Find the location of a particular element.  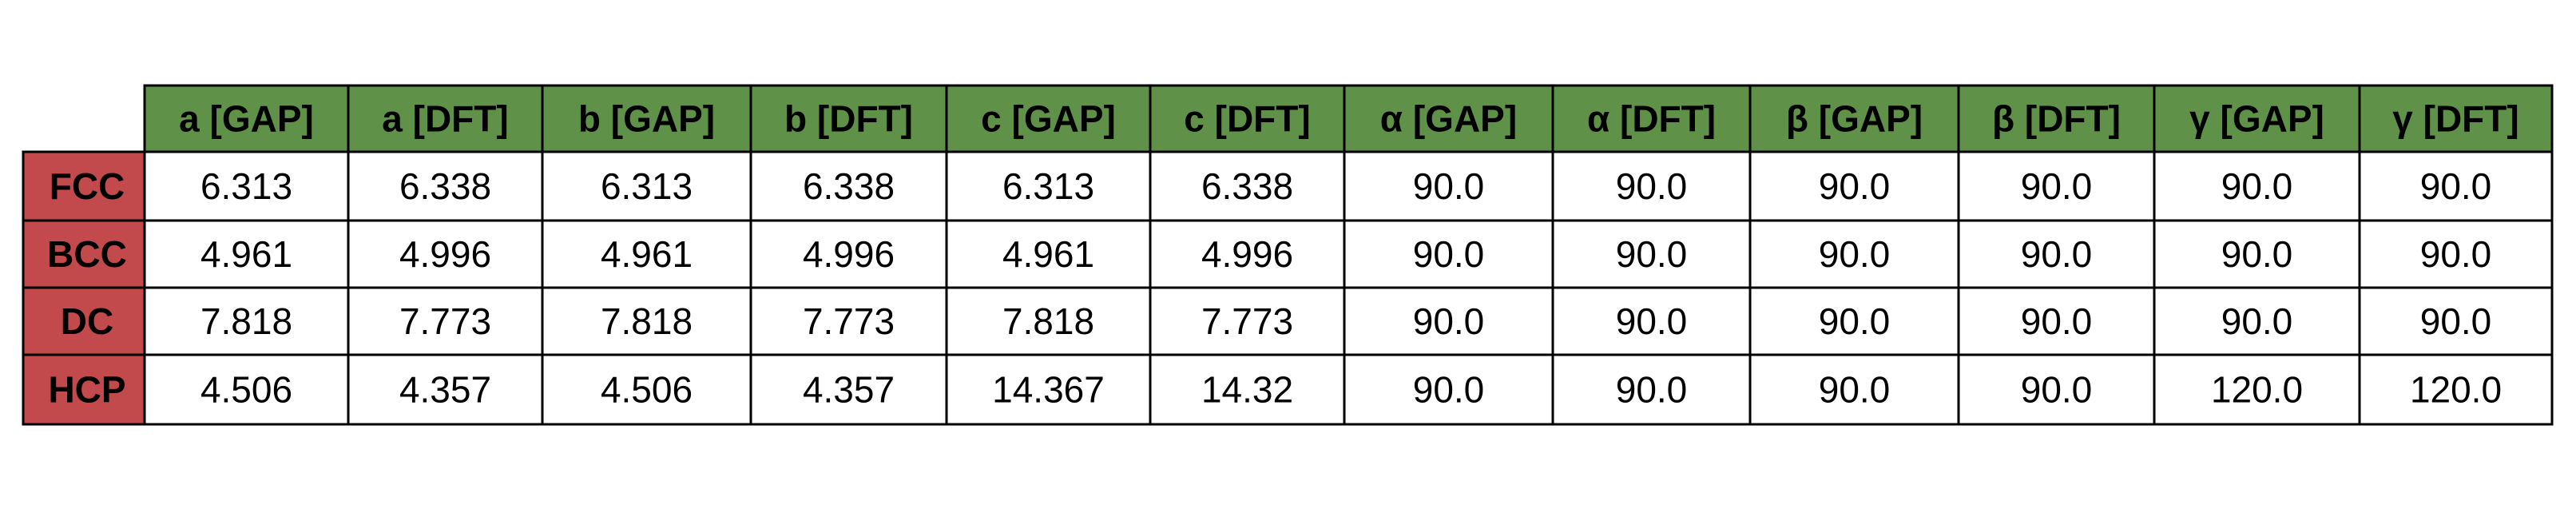

header-label: α [DFT] is located at coordinates (1651, 119).